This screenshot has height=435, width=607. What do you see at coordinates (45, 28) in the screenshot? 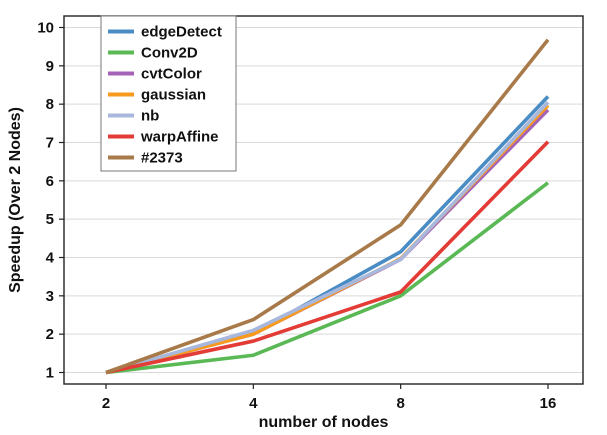
I see `y-tick-label: 10` at bounding box center [45, 28].